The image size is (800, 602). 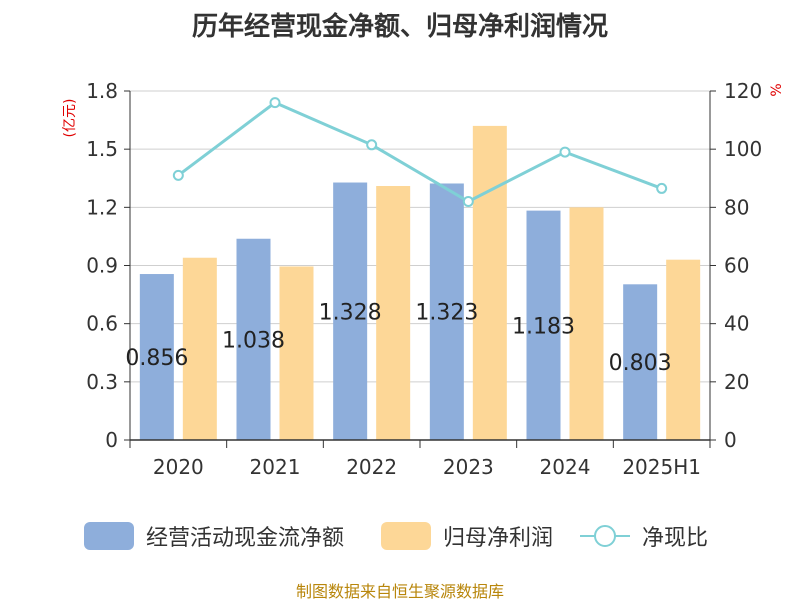 I want to click on chart-title: 历年经营现金净额、归母净利润情况, so click(x=399, y=27).